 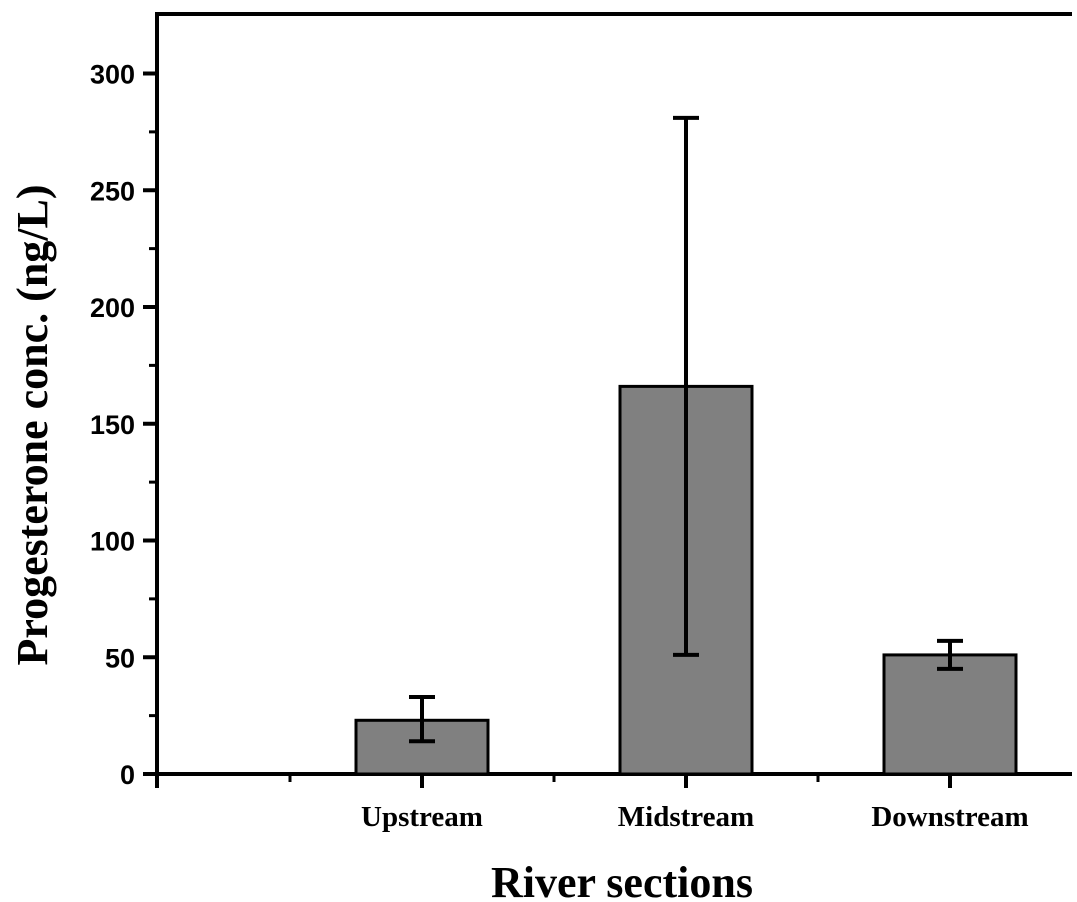 What do you see at coordinates (592, 803) in the screenshot?
I see `x-axis: Upstream Midstream Downstream` at bounding box center [592, 803].